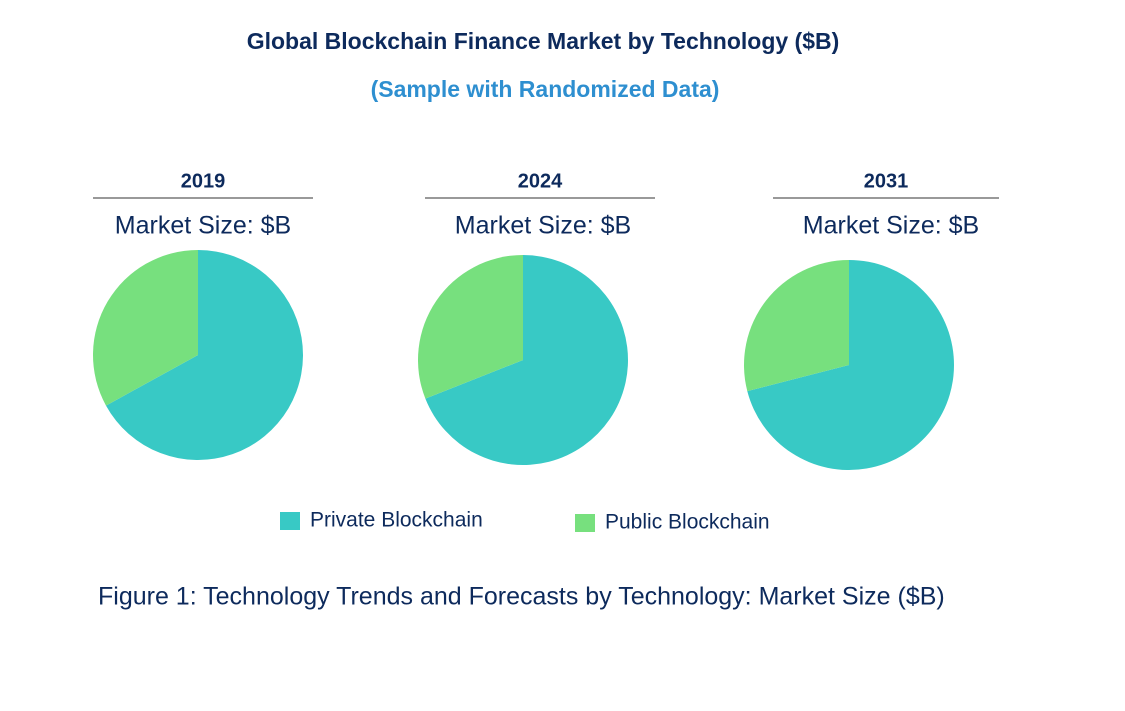  What do you see at coordinates (687, 522) in the screenshot?
I see `legend-label: Public Blockchain` at bounding box center [687, 522].